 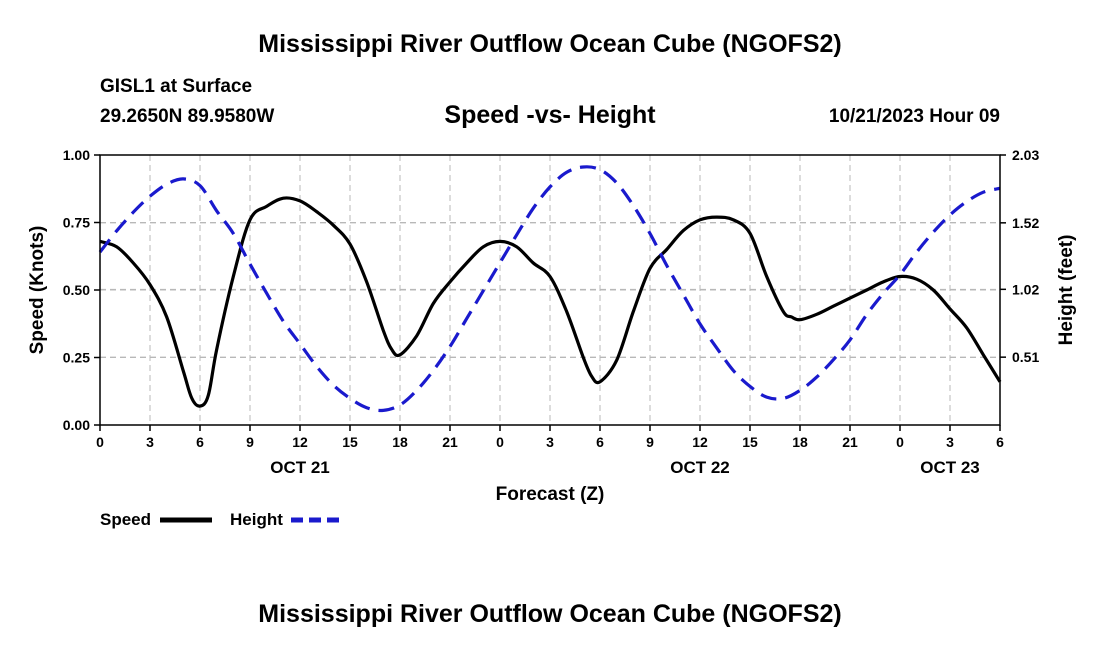 I want to click on y-tick-label: 1.00, so click(x=76, y=155).